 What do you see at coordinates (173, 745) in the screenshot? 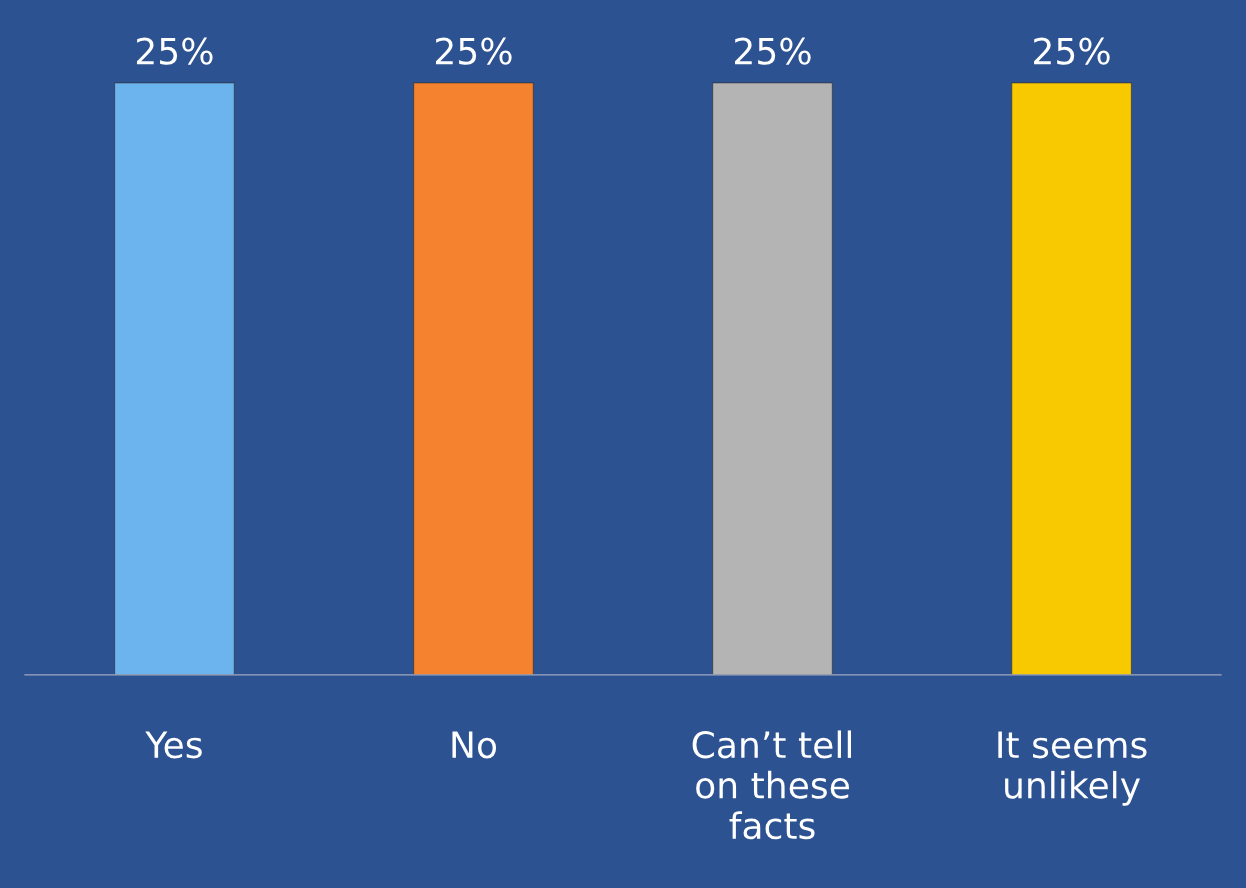
I see `x-tick-label: Yes` at bounding box center [173, 745].